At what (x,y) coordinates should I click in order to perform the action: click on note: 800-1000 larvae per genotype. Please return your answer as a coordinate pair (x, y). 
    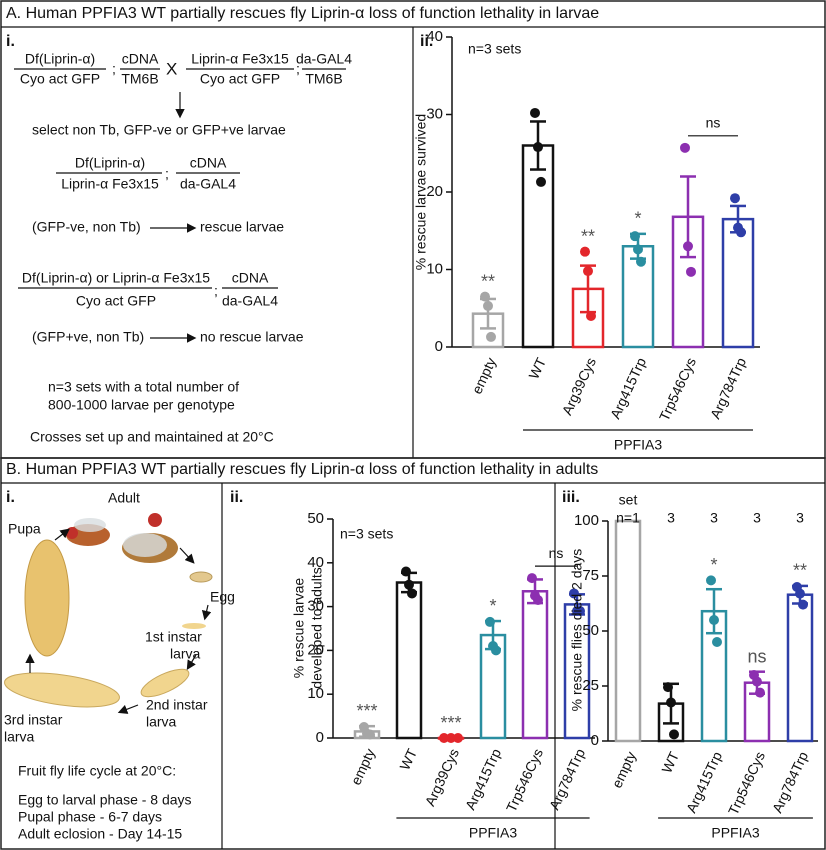
    Looking at the image, I should click on (141, 405).